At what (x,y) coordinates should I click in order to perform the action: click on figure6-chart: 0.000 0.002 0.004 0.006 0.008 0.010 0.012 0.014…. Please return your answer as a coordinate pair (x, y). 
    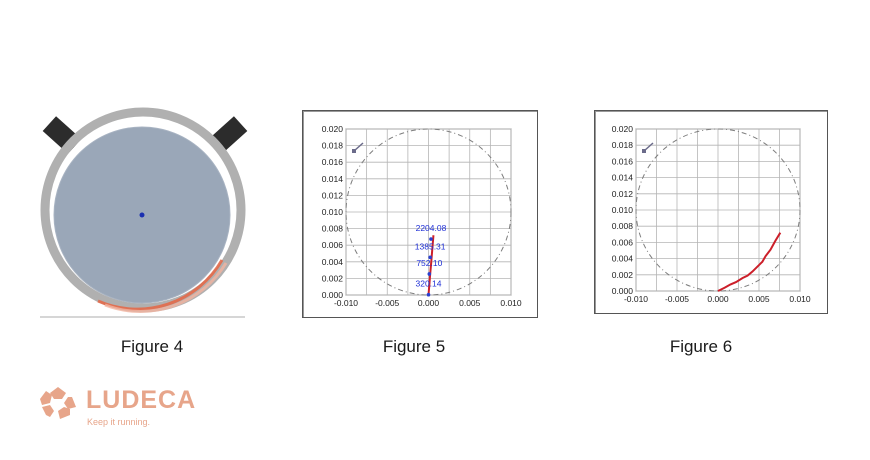
    Looking at the image, I should click on (711, 214).